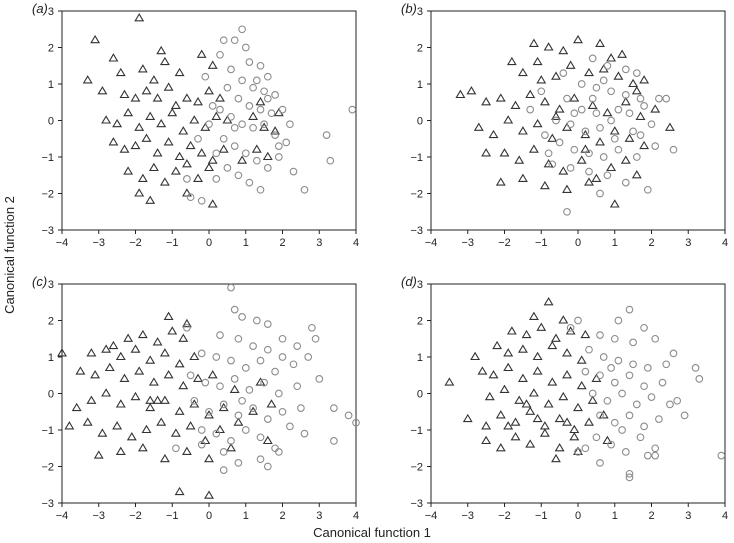 This screenshot has height=543, width=734. I want to click on panel-b-xtick-label: −1, so click(541, 243).